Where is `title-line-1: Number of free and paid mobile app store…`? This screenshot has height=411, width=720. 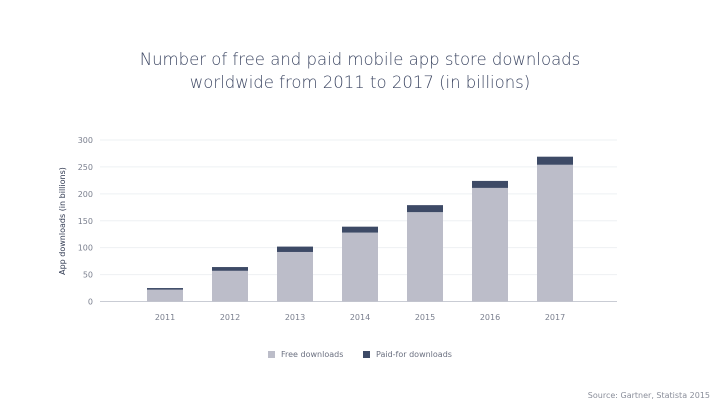
title-line-1: Number of free and paid mobile app store… is located at coordinates (360, 59).